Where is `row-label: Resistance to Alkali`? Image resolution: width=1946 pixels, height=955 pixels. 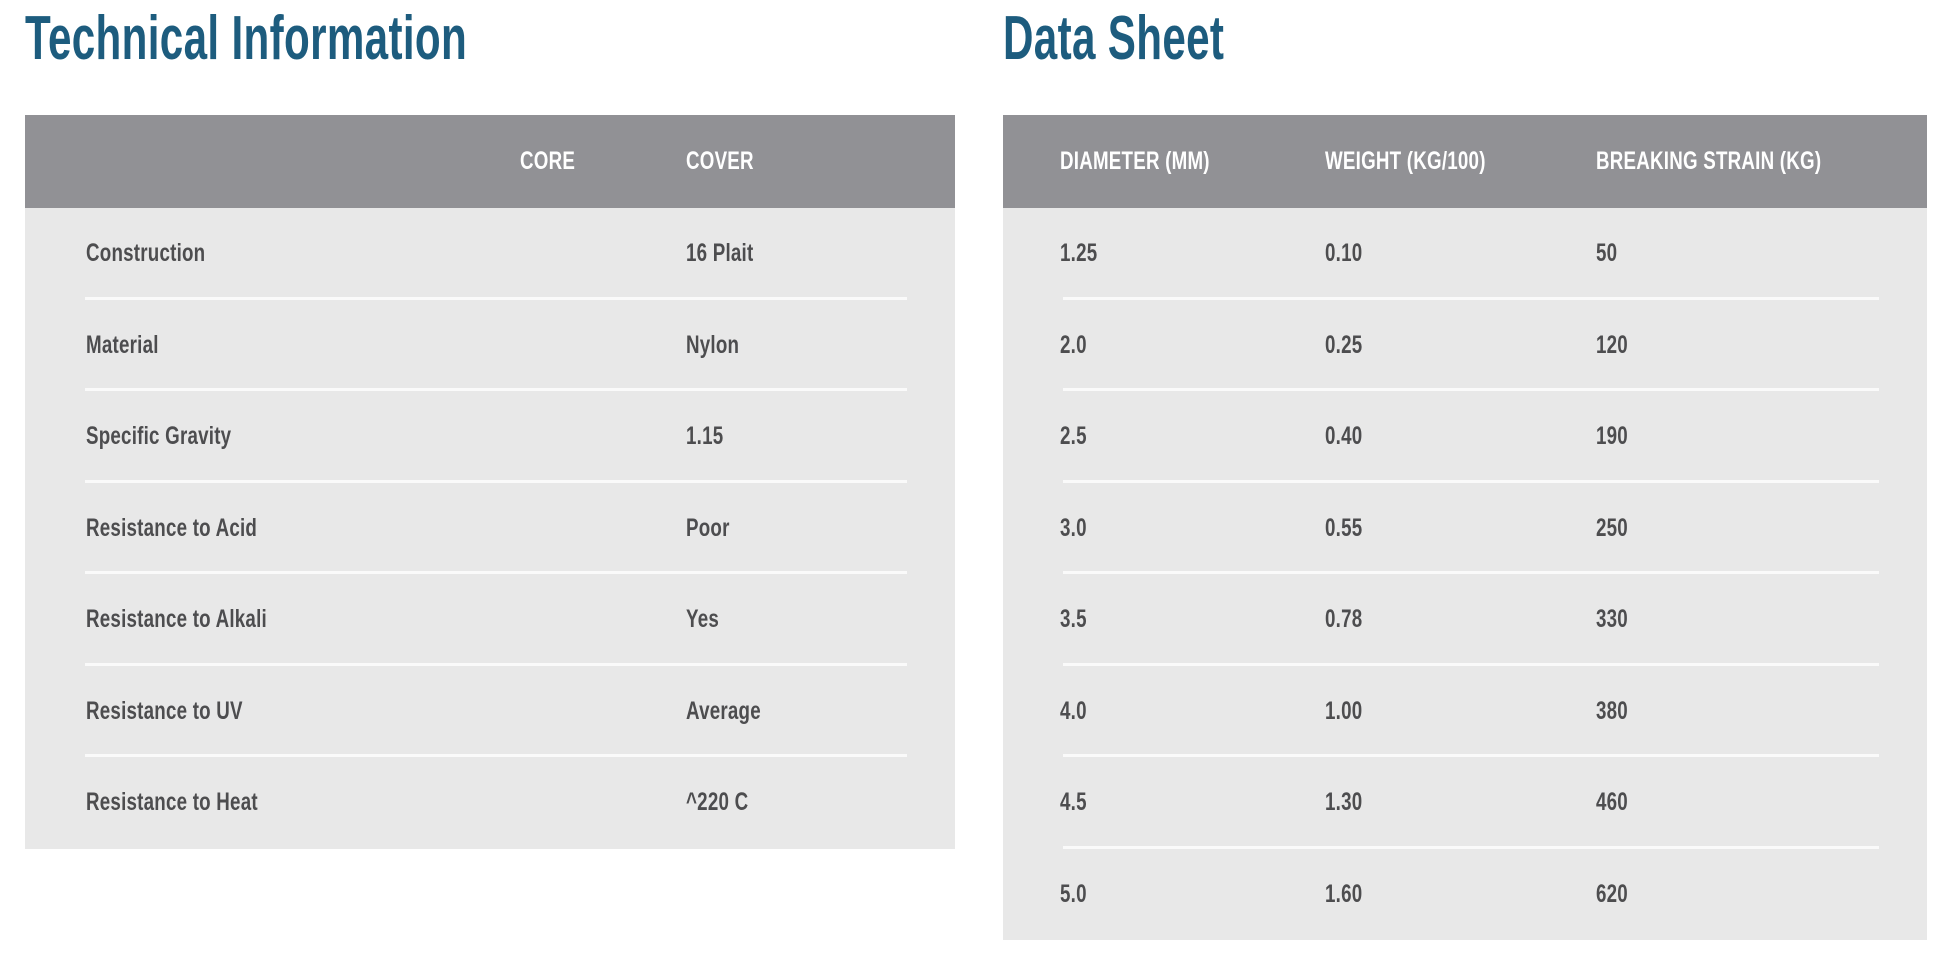 row-label: Resistance to Alkali is located at coordinates (176, 619).